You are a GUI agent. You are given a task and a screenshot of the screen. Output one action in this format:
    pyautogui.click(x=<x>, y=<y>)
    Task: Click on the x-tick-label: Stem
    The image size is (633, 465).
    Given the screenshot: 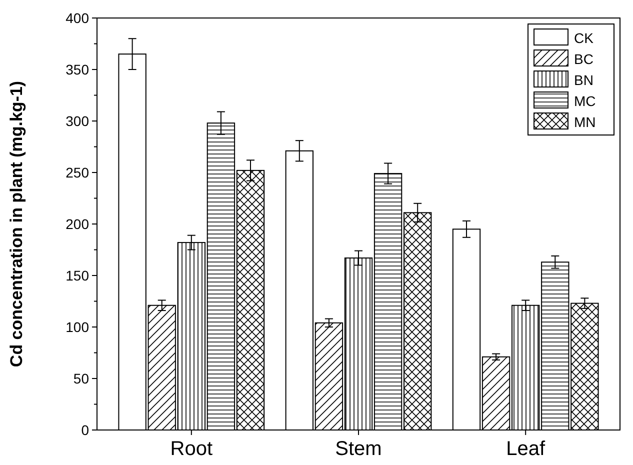 What is the action you would take?
    pyautogui.click(x=358, y=449)
    